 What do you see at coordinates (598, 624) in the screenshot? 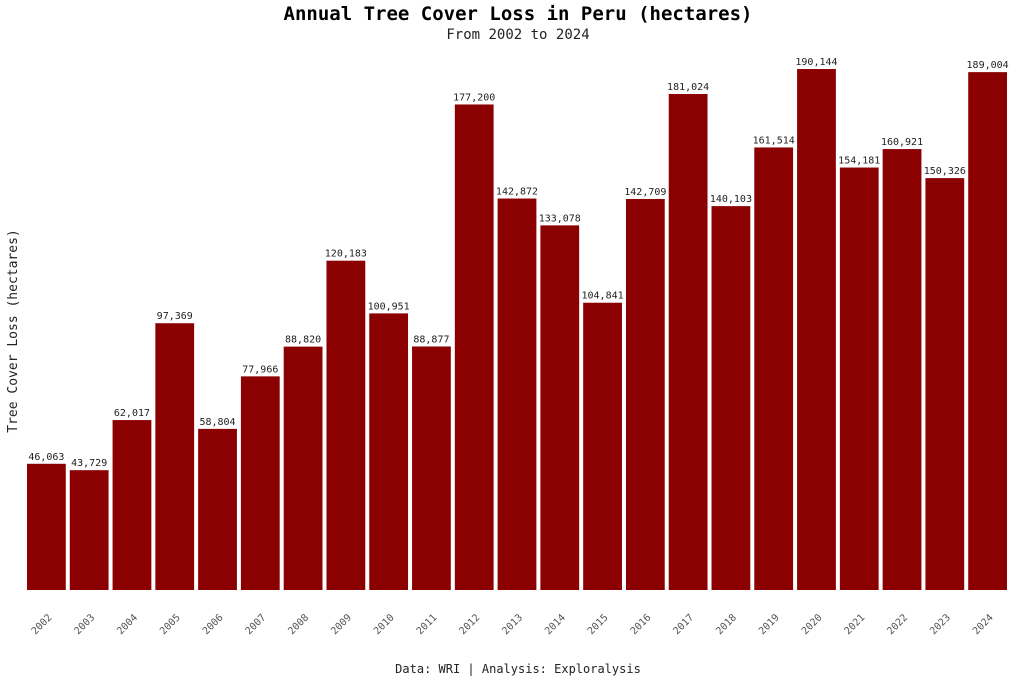
I see `x-tick-2015: 2015` at bounding box center [598, 624].